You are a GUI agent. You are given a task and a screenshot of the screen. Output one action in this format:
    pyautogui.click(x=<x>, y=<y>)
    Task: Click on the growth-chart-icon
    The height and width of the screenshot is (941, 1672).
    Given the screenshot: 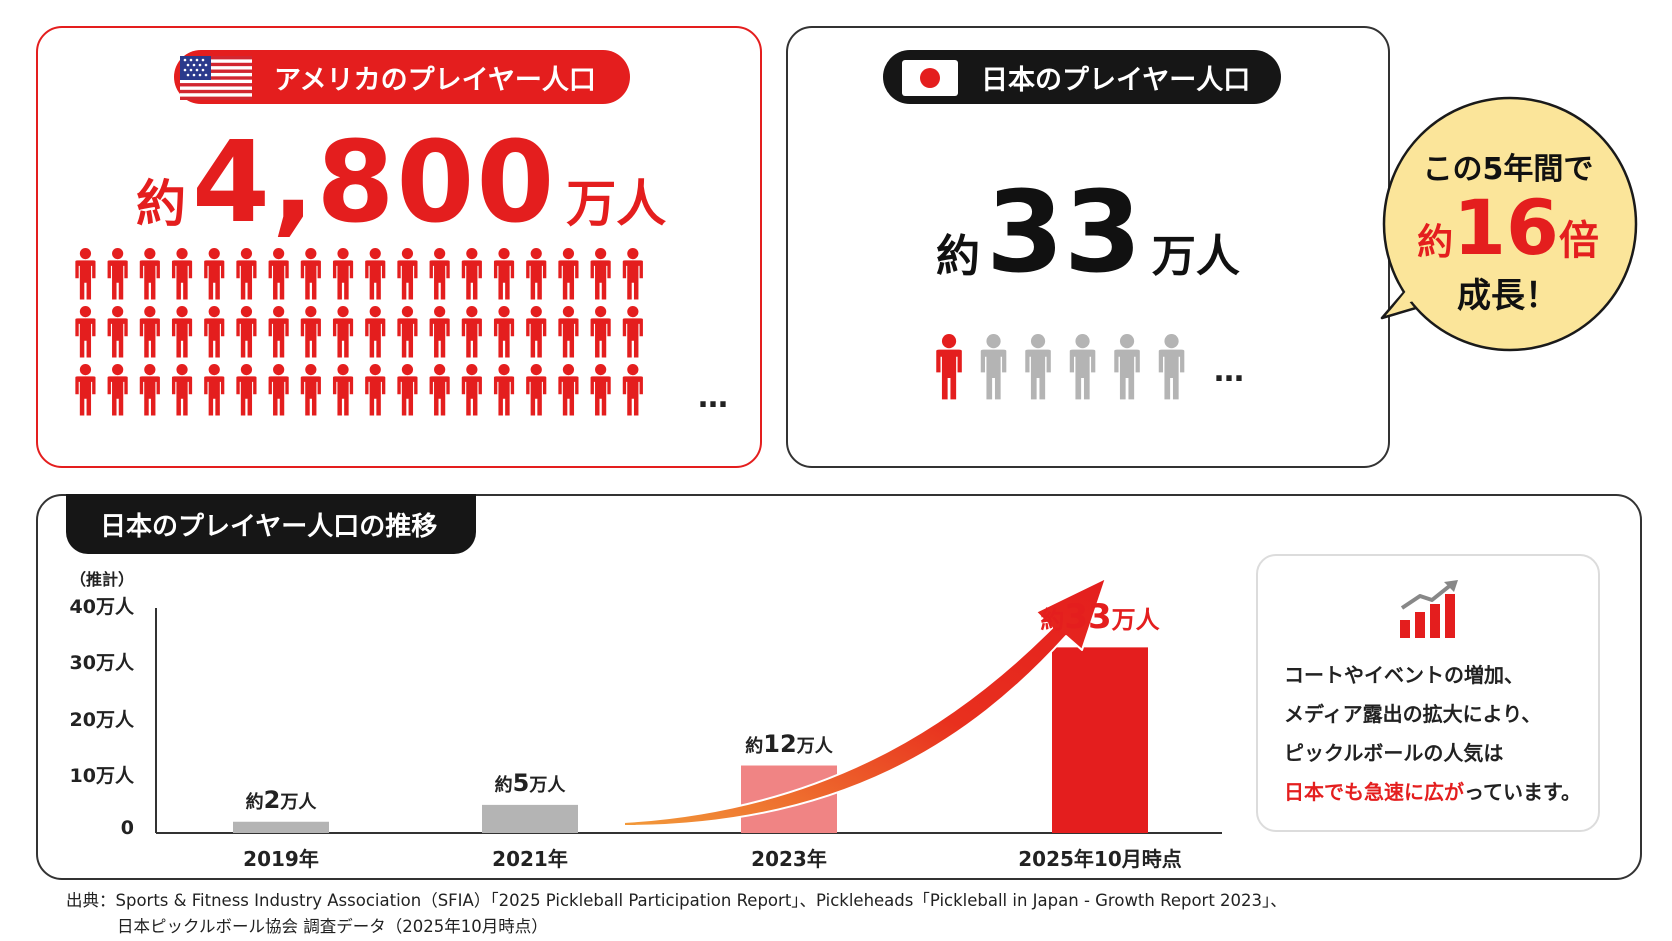 What is the action you would take?
    pyautogui.click(x=1429, y=609)
    